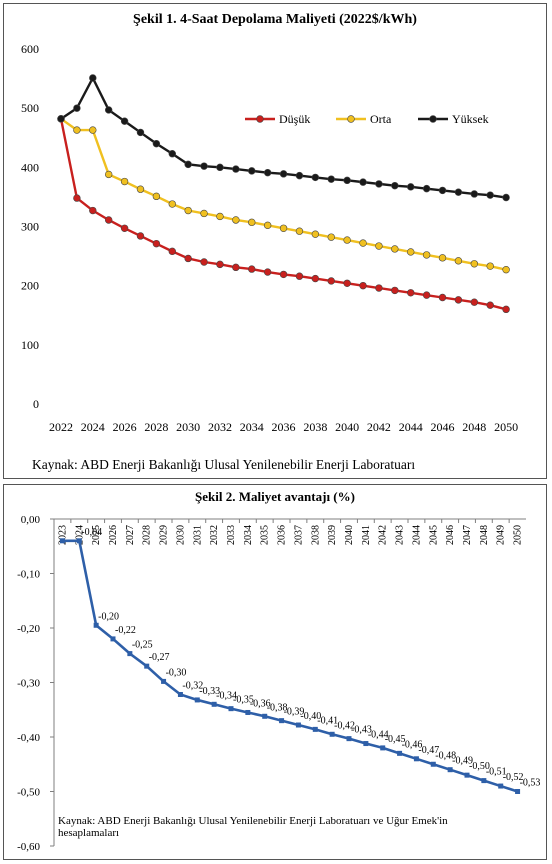  I want to click on series-line-yüksek, so click(283, 137).